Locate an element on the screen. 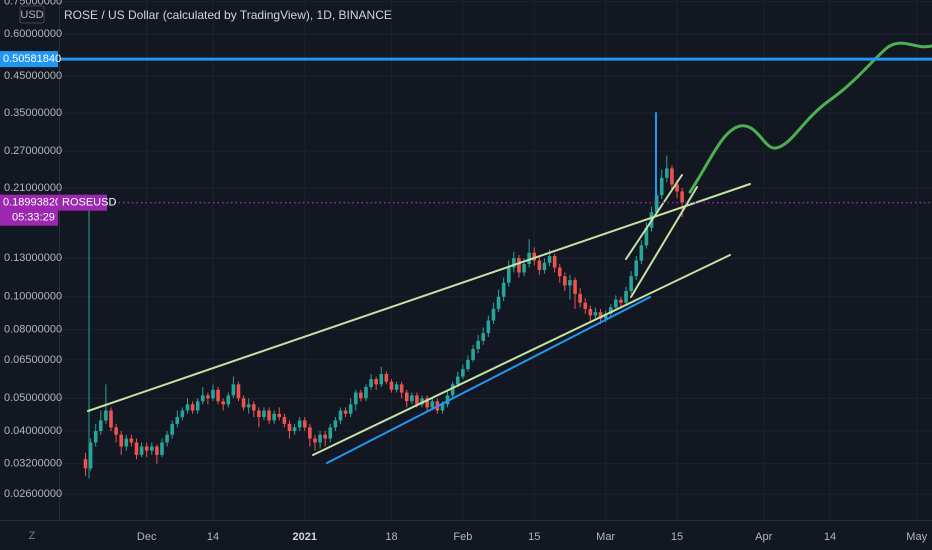  y-tick-label: 0.04000000 is located at coordinates (33, 431).